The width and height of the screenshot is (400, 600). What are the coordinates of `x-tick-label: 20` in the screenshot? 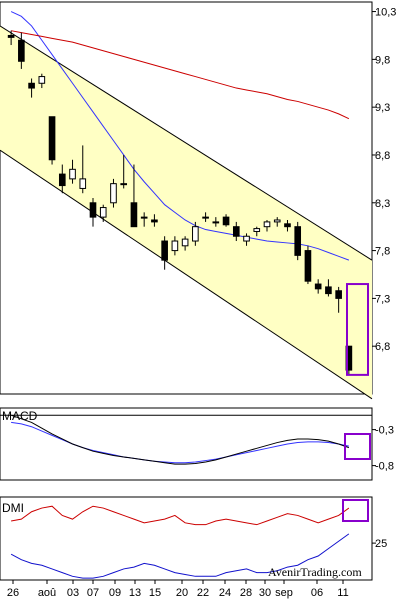 It's located at (182, 593).